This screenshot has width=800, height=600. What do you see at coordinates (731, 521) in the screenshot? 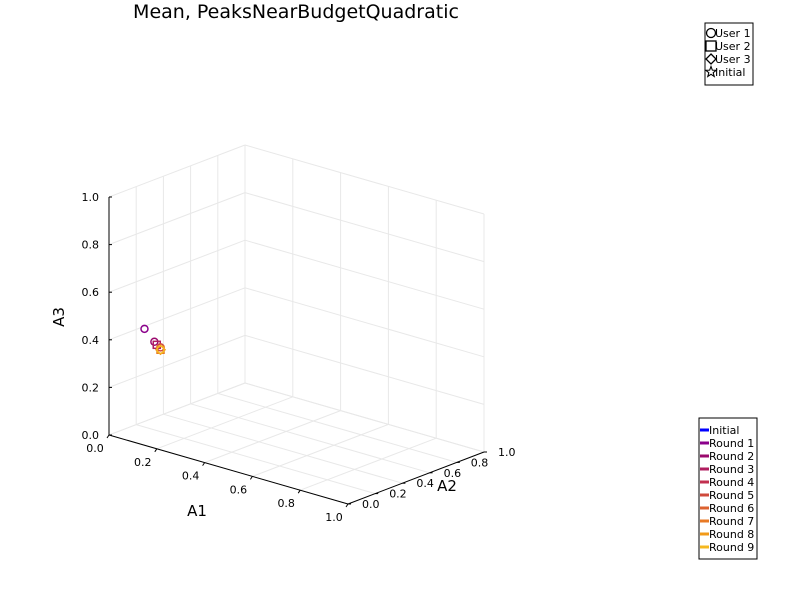
I see `series-legend-label: Round 7` at bounding box center [731, 521].